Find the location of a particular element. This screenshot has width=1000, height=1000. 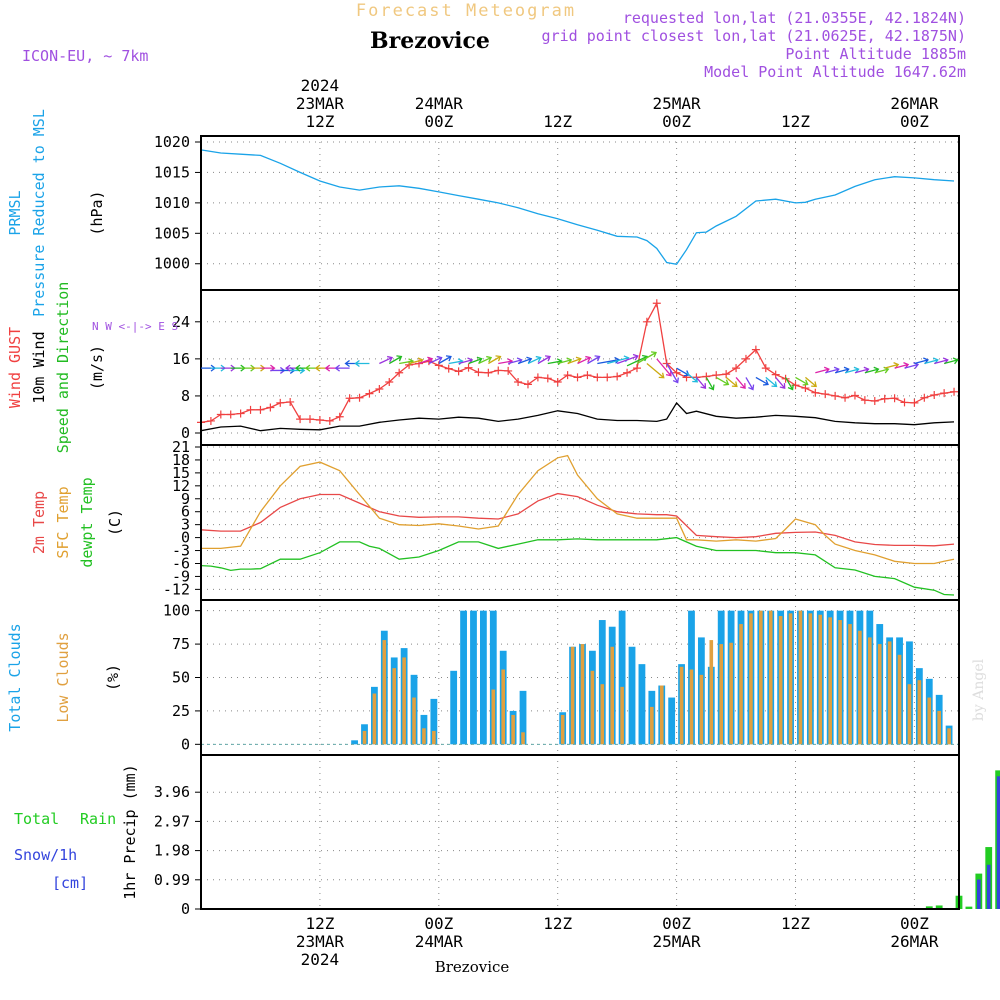

panel-ylabel: dewpt Temp is located at coordinates (87, 522).